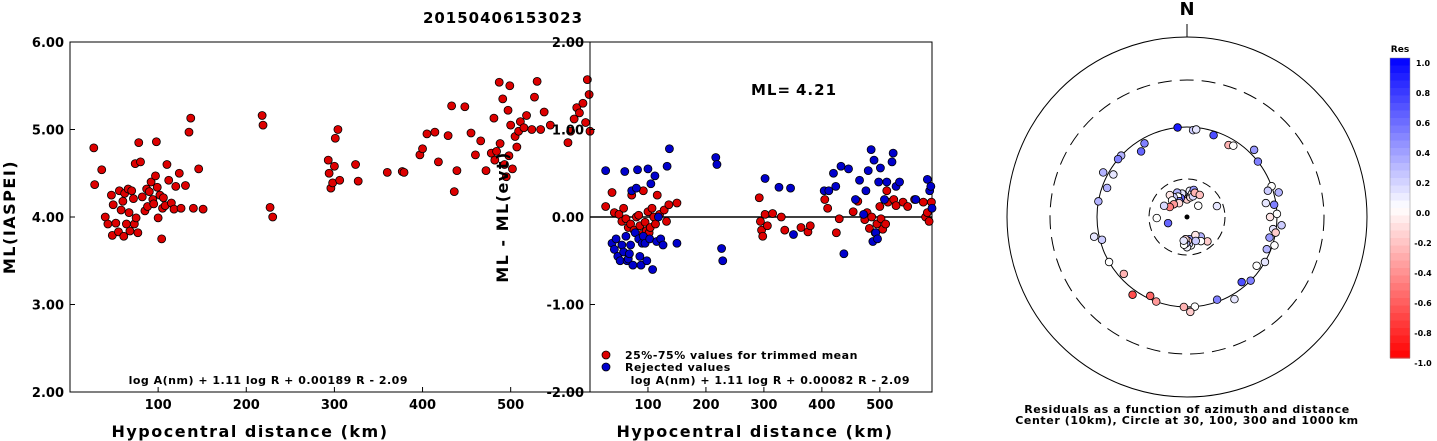  Describe the element at coordinates (246, 405) in the screenshot. I see `x-tick-label: 200` at that location.